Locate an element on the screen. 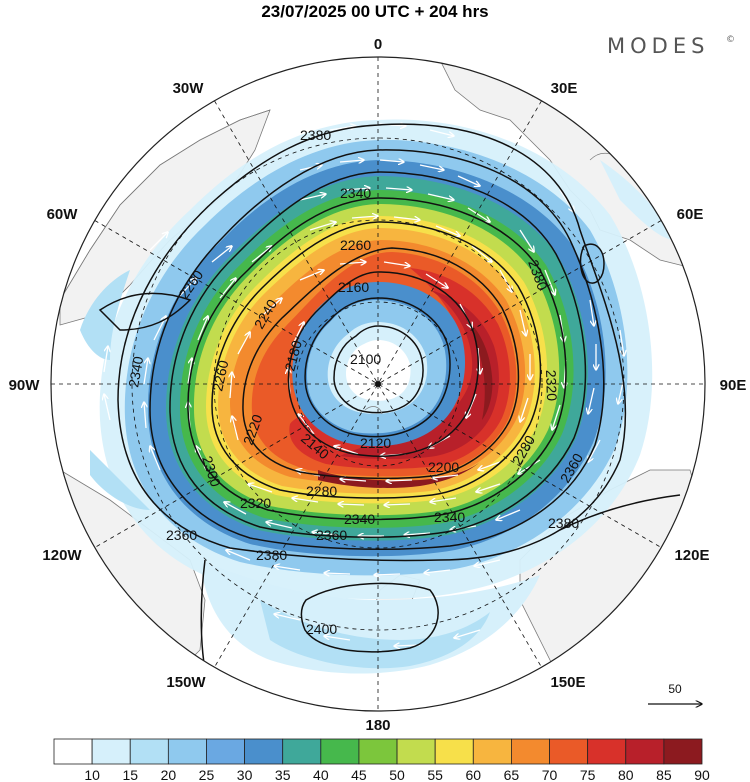 This screenshot has width=750, height=782. colorbar-tick-label: 40 is located at coordinates (321, 774).